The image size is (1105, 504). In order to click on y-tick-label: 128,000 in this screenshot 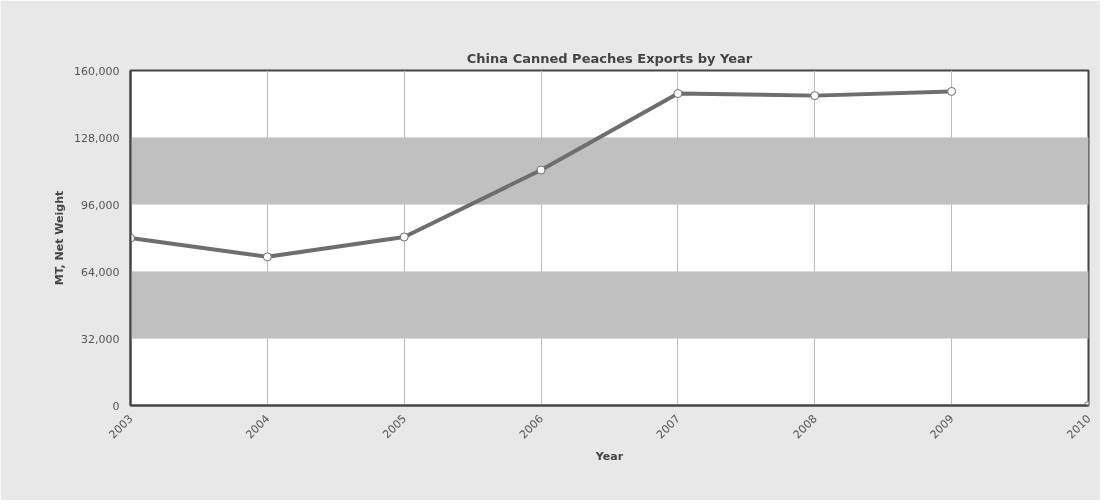, I will do `click(97, 138)`.